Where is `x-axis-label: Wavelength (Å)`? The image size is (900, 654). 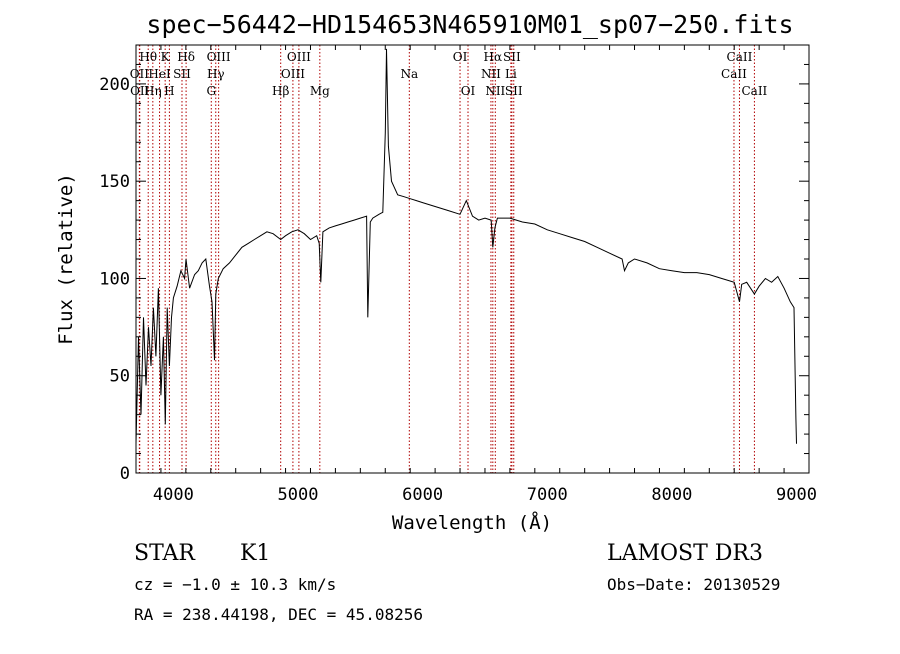 x-axis-label: Wavelength (Å) is located at coordinates (472, 522).